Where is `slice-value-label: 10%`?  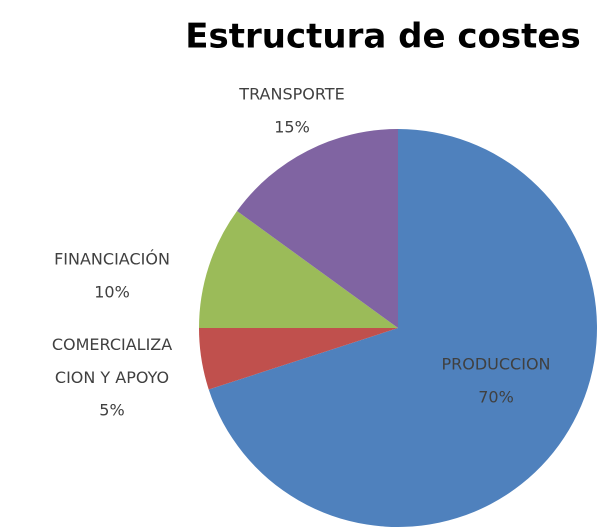
slice-value-label: 10% is located at coordinates (112, 292).